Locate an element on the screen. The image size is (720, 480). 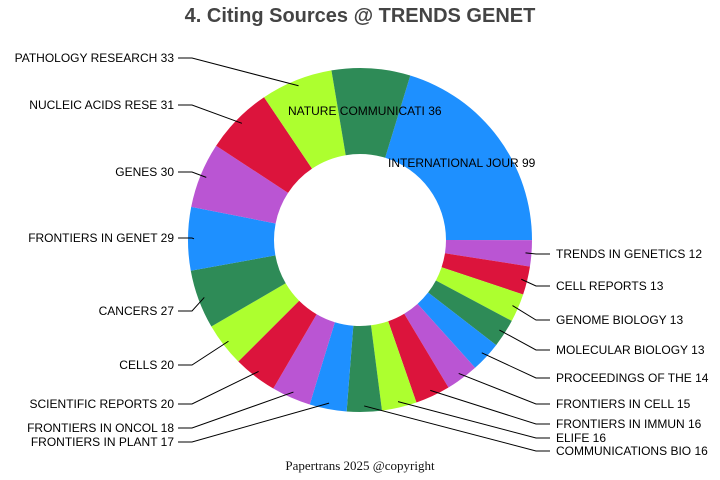
chart-title: 4. Citing Sources @ TRENDS GENET is located at coordinates (360, 16).